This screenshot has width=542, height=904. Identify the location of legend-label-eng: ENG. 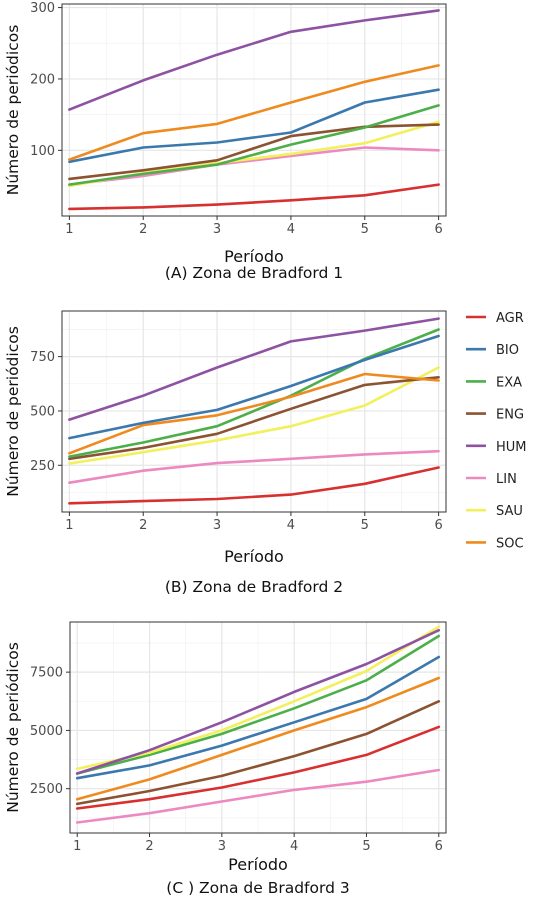
(510, 415).